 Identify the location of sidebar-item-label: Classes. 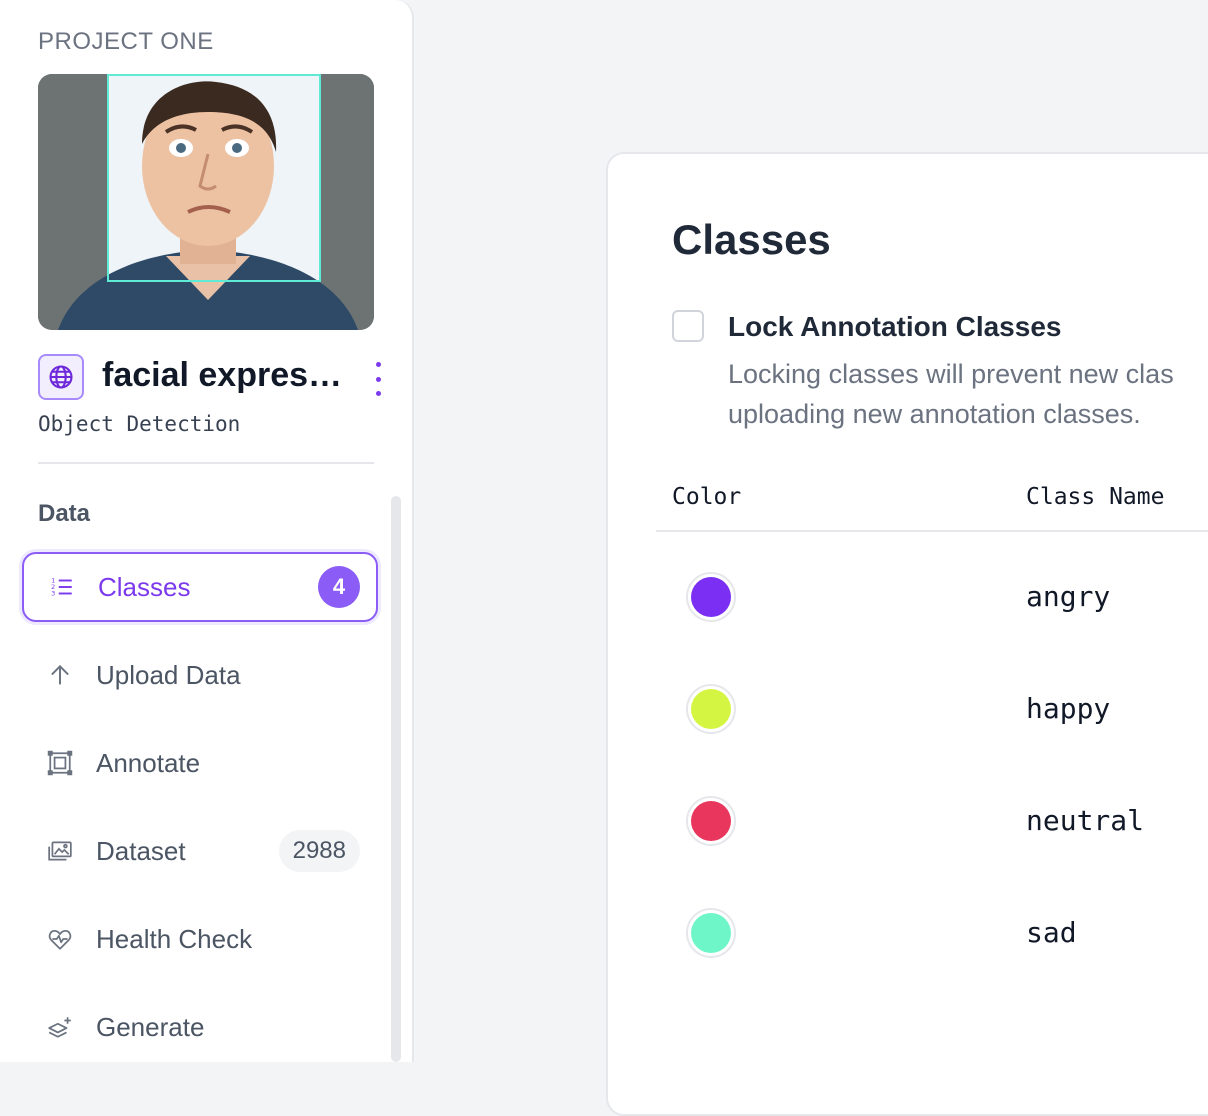
(144, 586).